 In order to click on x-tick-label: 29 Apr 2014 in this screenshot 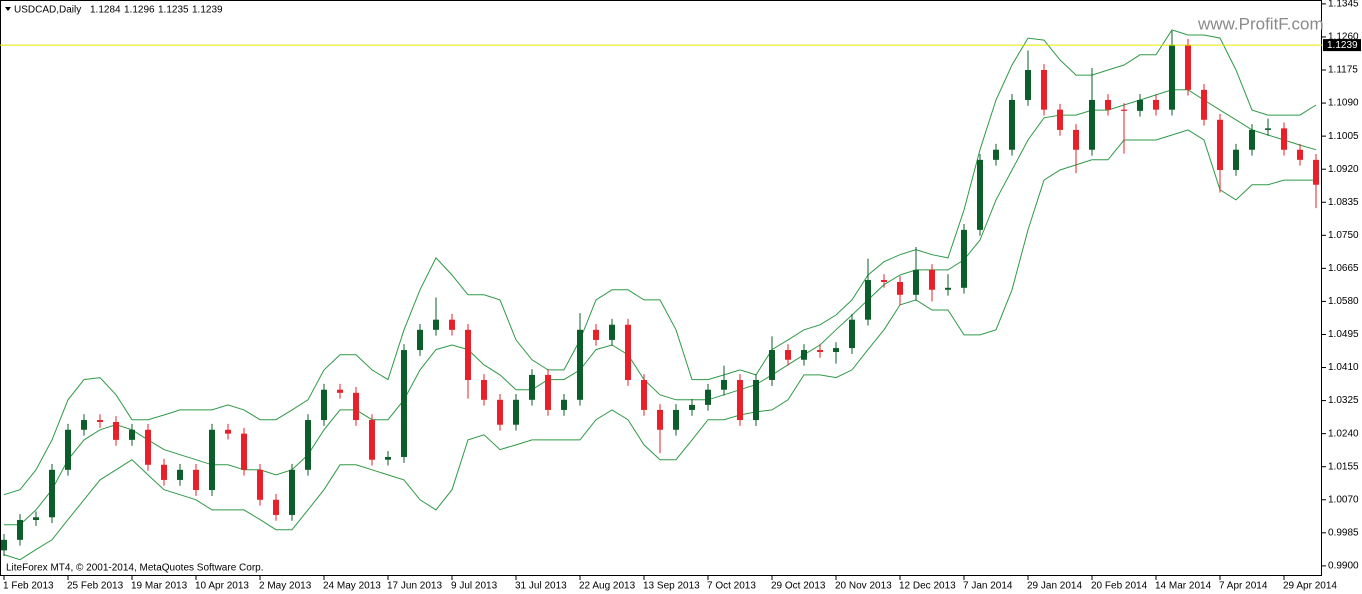, I will do `click(1310, 586)`.